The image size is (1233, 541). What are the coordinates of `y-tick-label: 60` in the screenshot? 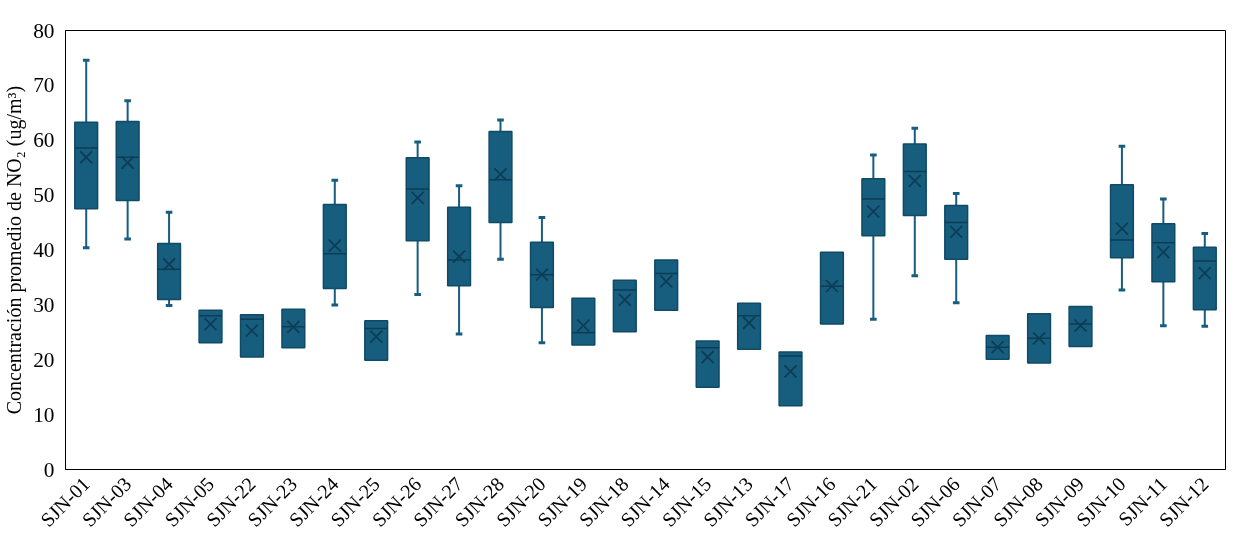 It's located at (44, 140).